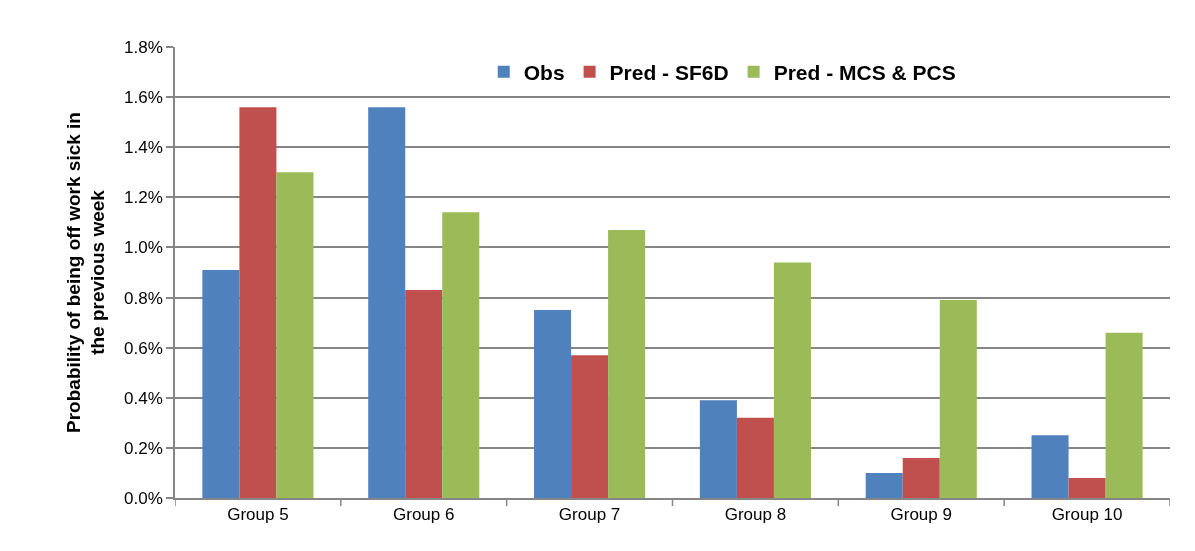 The width and height of the screenshot is (1195, 551). I want to click on legend-label: Pred - SF6D, so click(669, 72).